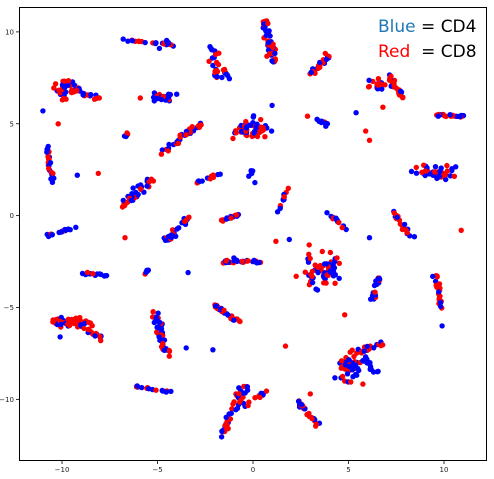 This screenshot has width=494, height=479. I want to click on y-axis: −10 −5 0 5 10, so click(10, 216).